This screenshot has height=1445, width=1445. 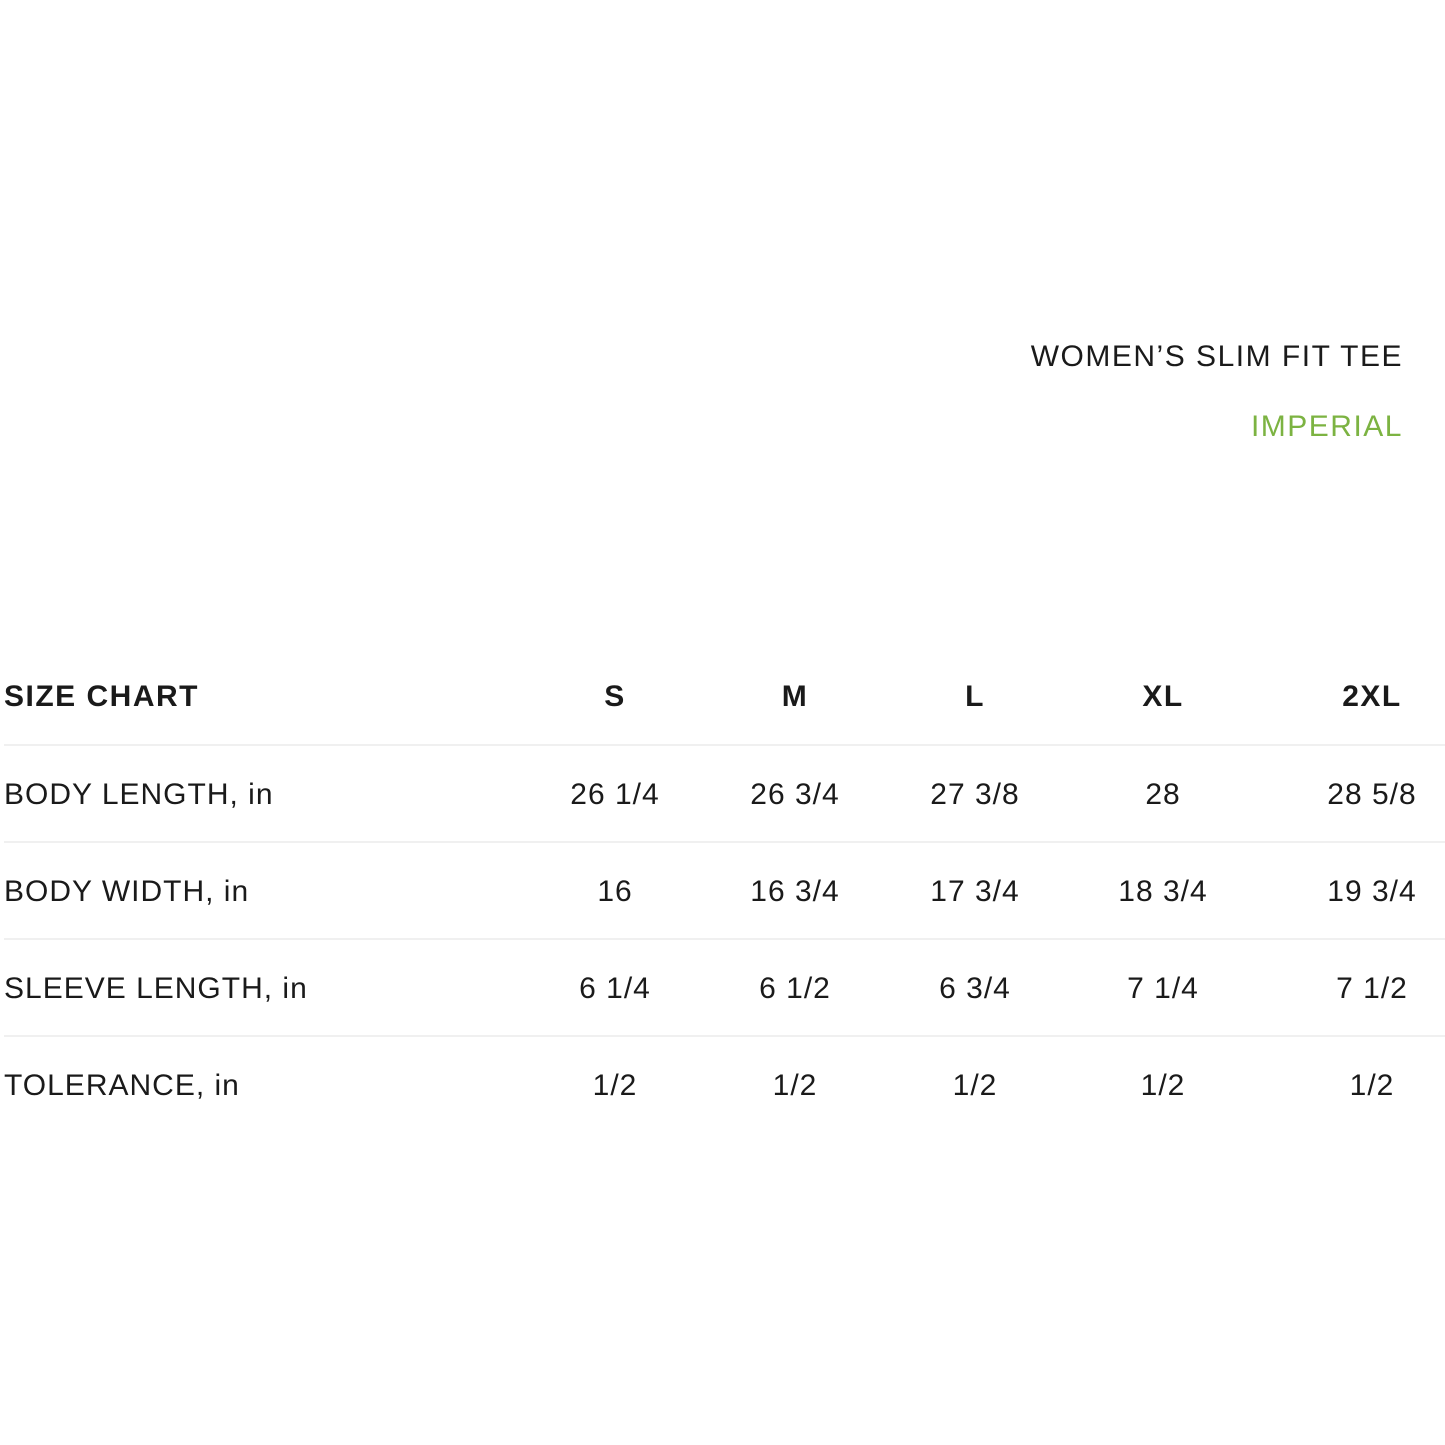 I want to click on cell-s: 1/2, so click(x=615, y=1085).